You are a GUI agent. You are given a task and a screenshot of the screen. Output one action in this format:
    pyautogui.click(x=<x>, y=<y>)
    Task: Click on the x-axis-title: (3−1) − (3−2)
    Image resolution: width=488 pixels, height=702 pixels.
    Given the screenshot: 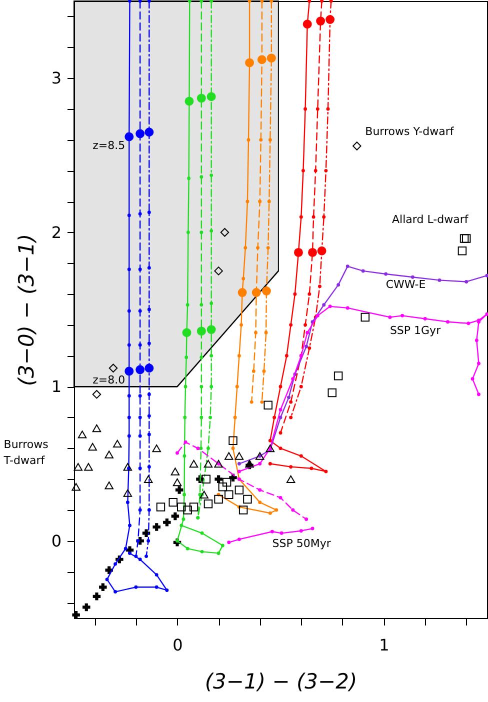 What is the action you would take?
    pyautogui.click(x=281, y=682)
    